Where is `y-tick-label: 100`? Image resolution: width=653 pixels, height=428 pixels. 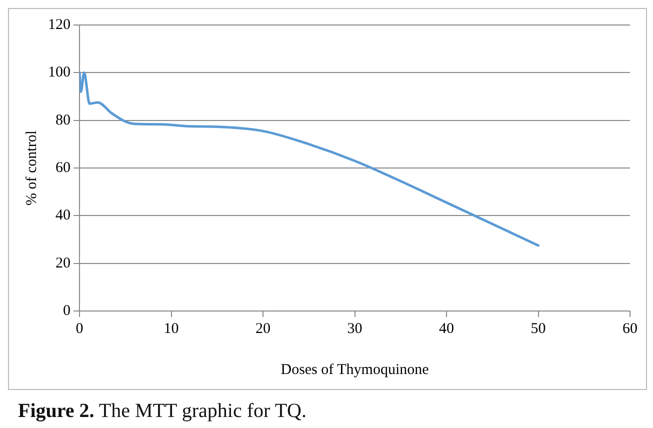
y-tick-label: 100 is located at coordinates (59, 72).